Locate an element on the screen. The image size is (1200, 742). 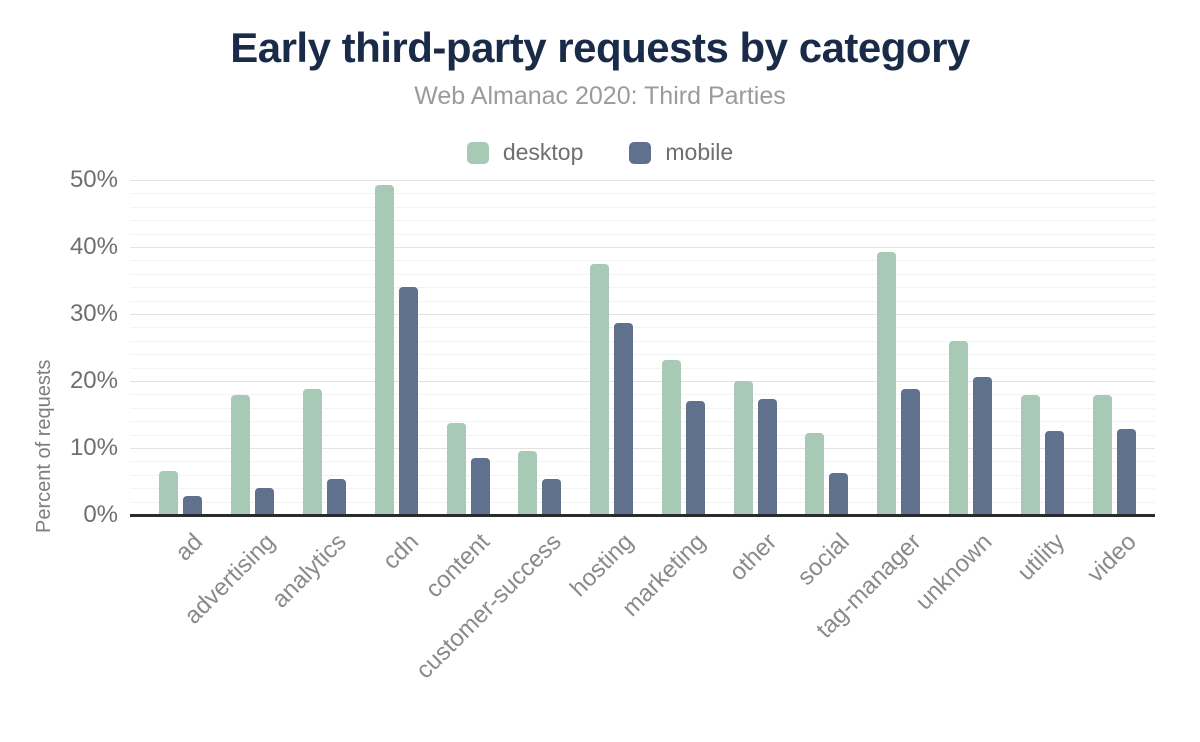
legend-label-mobile: mobile is located at coordinates (699, 152).